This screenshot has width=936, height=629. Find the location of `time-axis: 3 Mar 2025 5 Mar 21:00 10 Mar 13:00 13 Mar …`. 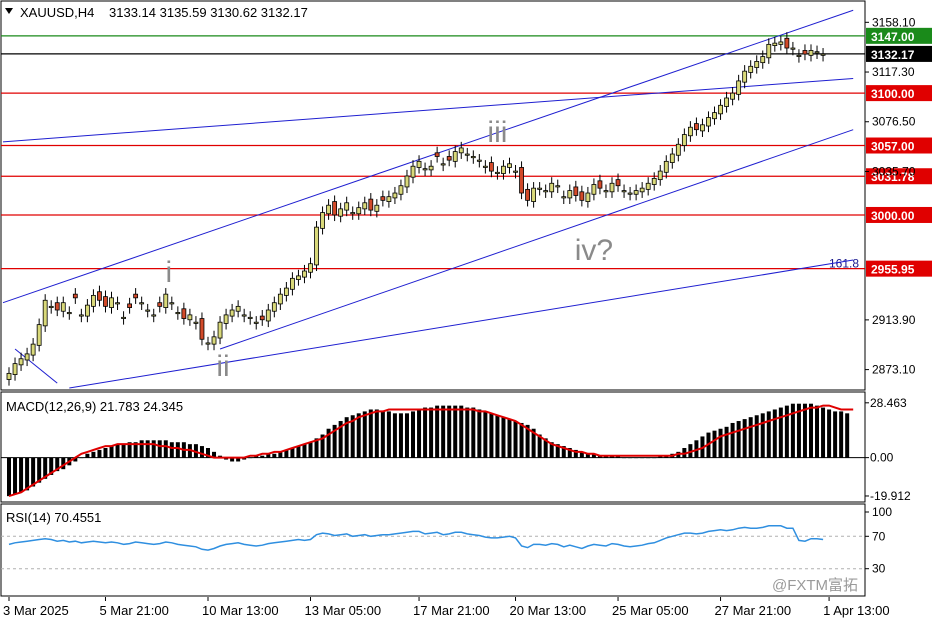

time-axis: 3 Mar 2025 5 Mar 21:00 10 Mar 13:00 13 Mar … is located at coordinates (446, 607).